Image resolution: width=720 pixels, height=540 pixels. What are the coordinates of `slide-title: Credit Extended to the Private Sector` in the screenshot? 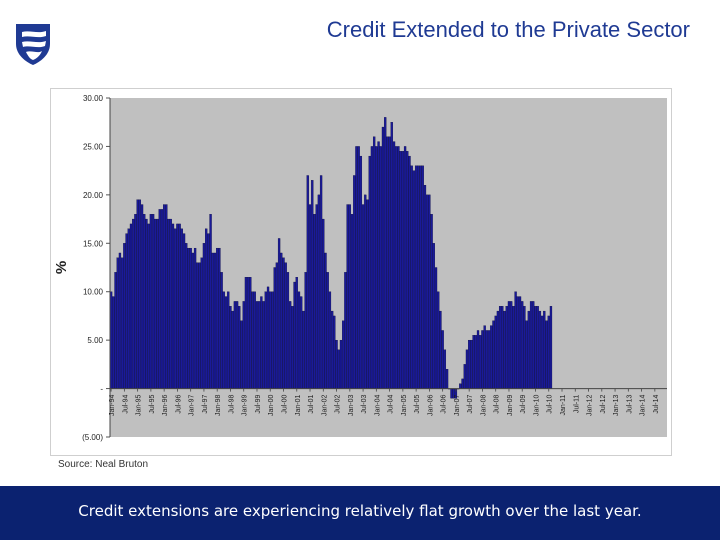 It's located at (508, 29).